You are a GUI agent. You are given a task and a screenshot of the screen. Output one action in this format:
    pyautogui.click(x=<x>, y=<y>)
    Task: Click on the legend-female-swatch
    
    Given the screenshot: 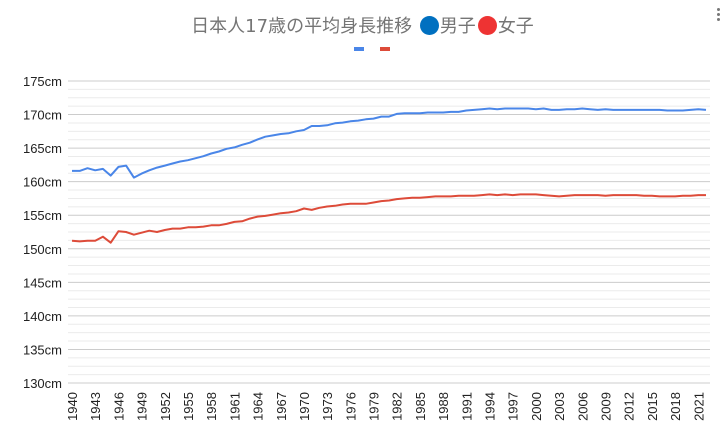 What is the action you would take?
    pyautogui.click(x=385, y=49)
    